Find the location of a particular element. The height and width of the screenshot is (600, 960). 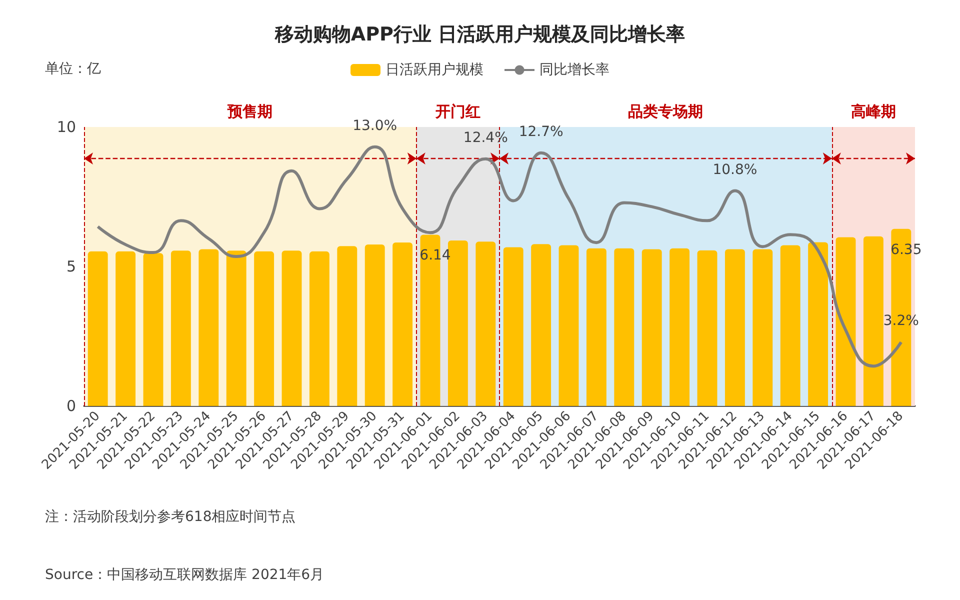

band-label: 预售期 is located at coordinates (249, 111).